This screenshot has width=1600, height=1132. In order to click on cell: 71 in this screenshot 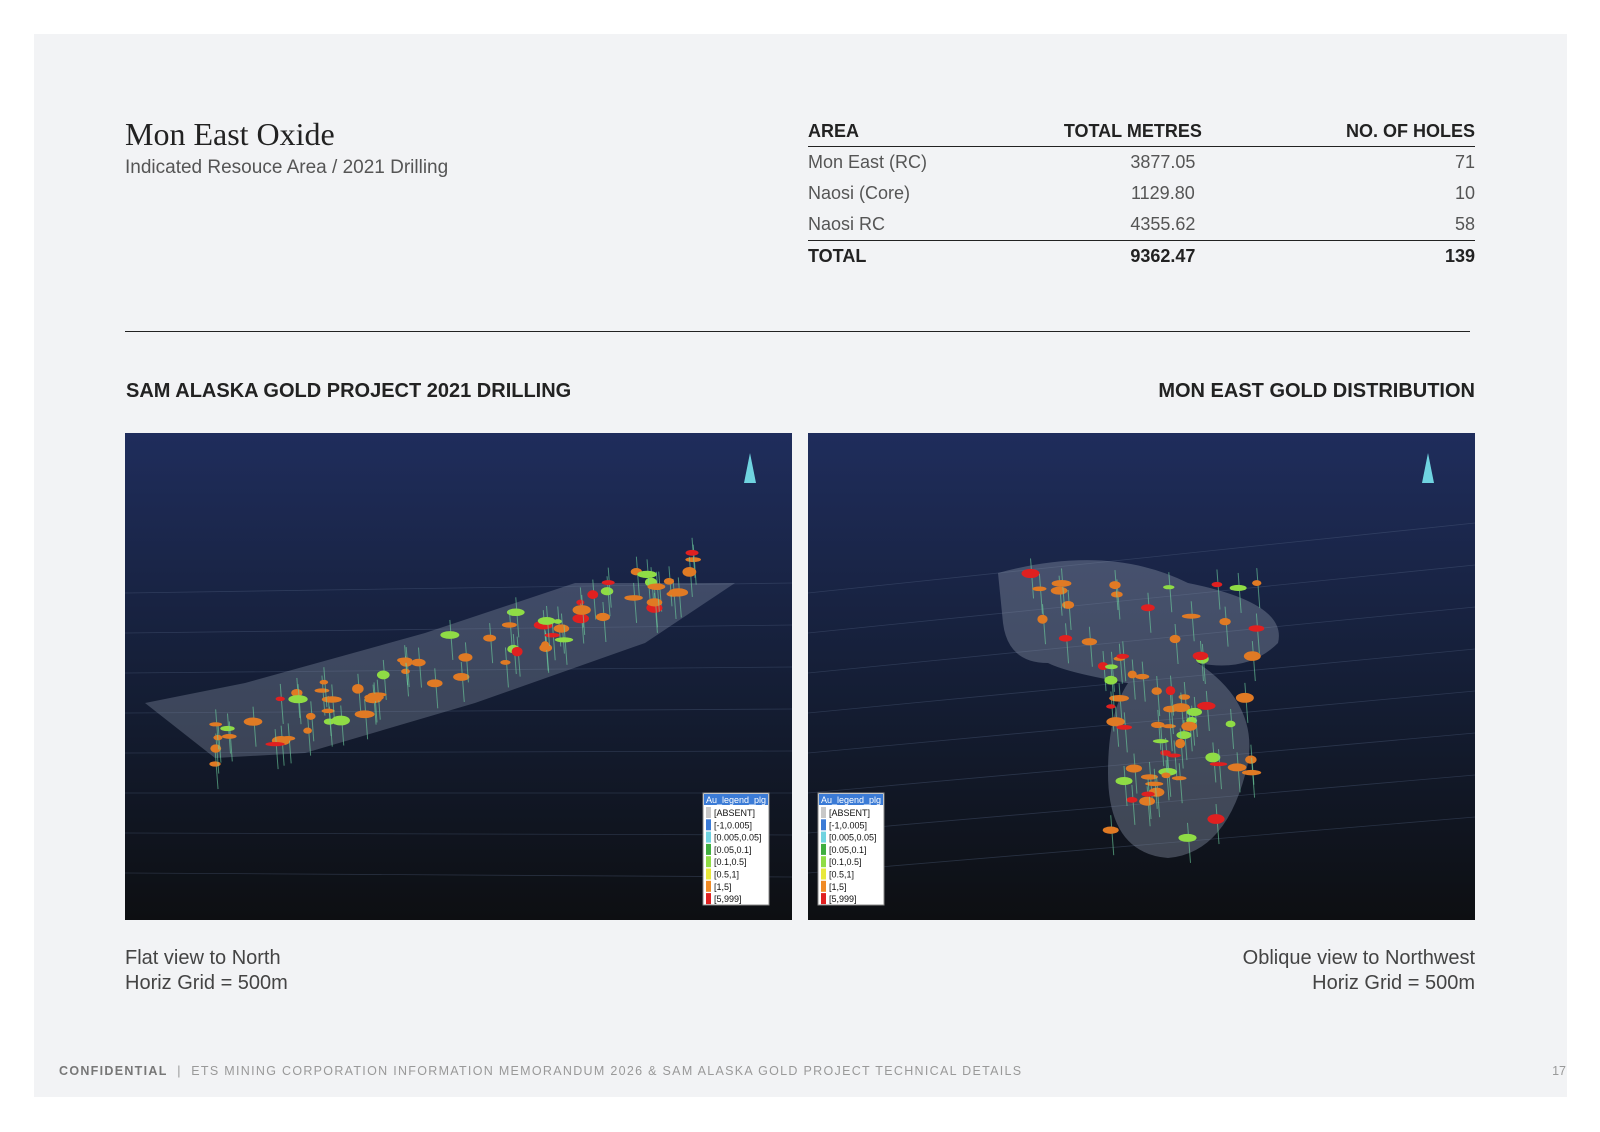, I will do `click(1464, 162)`.